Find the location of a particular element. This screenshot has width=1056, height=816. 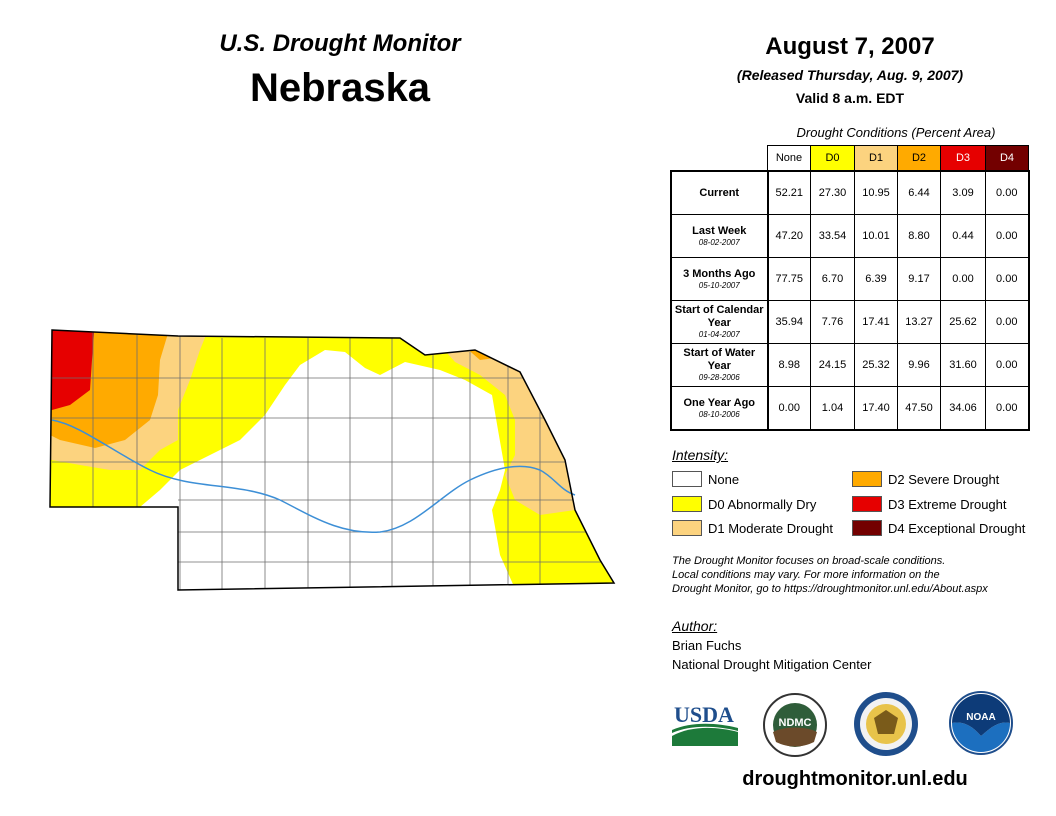

legend-label: D3 Extreme Drought is located at coordinates (947, 504).